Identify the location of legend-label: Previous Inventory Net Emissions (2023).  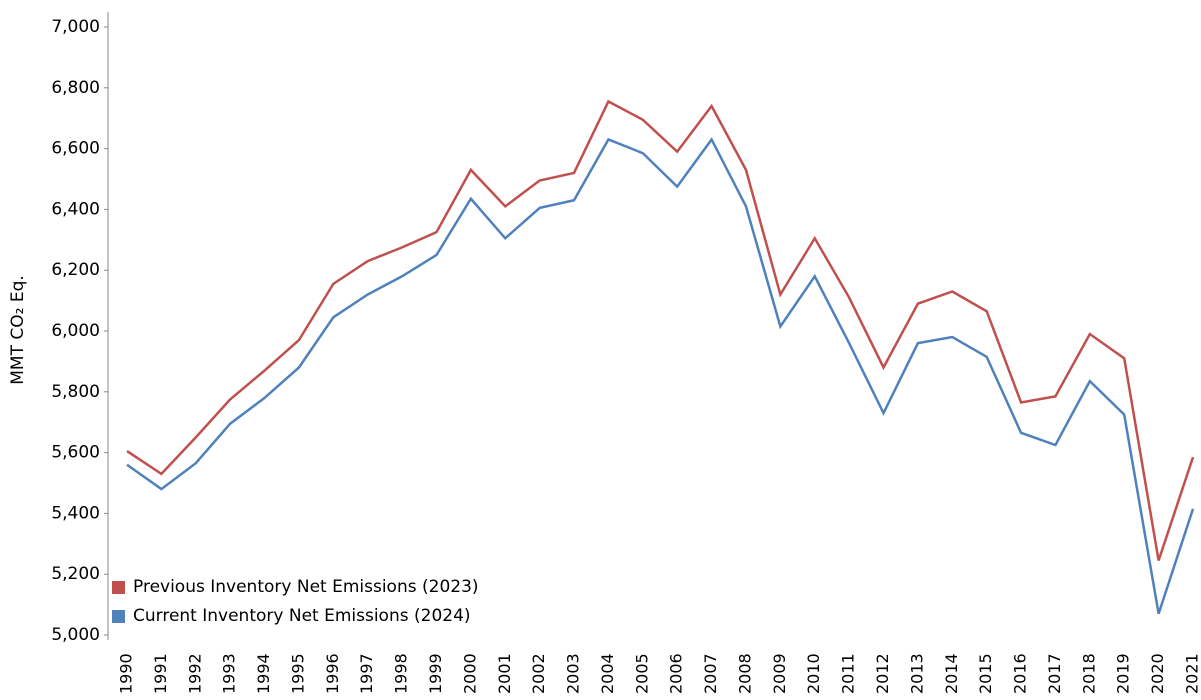
(306, 587).